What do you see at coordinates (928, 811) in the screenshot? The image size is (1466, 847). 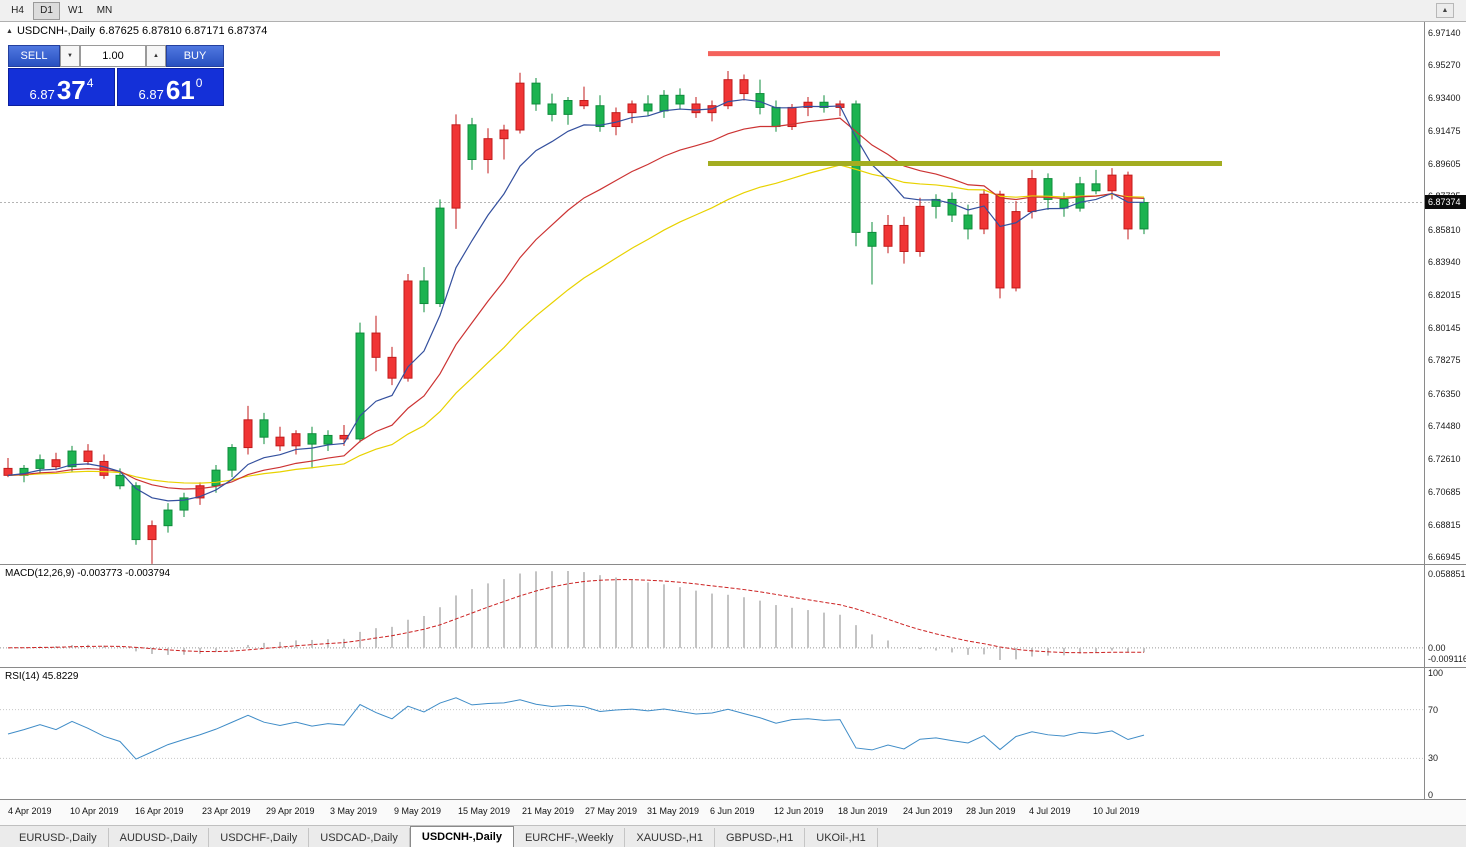 I see `date-axis-label: 24 Jun 2019` at bounding box center [928, 811].